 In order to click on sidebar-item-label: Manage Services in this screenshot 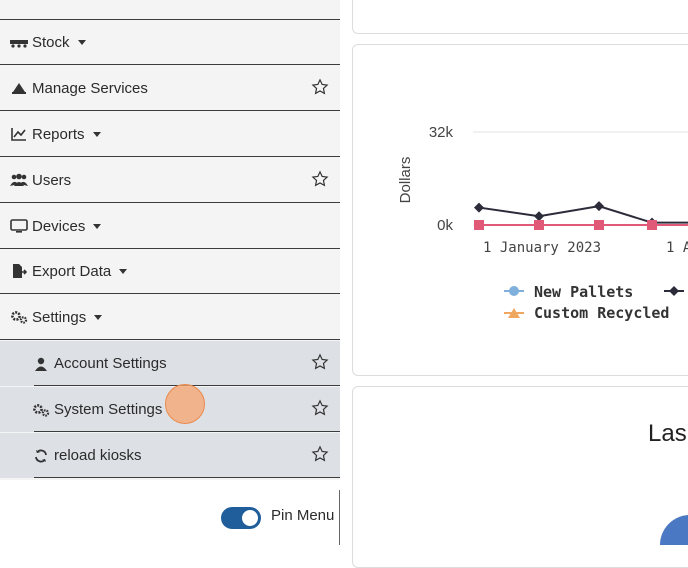, I will do `click(90, 88)`.